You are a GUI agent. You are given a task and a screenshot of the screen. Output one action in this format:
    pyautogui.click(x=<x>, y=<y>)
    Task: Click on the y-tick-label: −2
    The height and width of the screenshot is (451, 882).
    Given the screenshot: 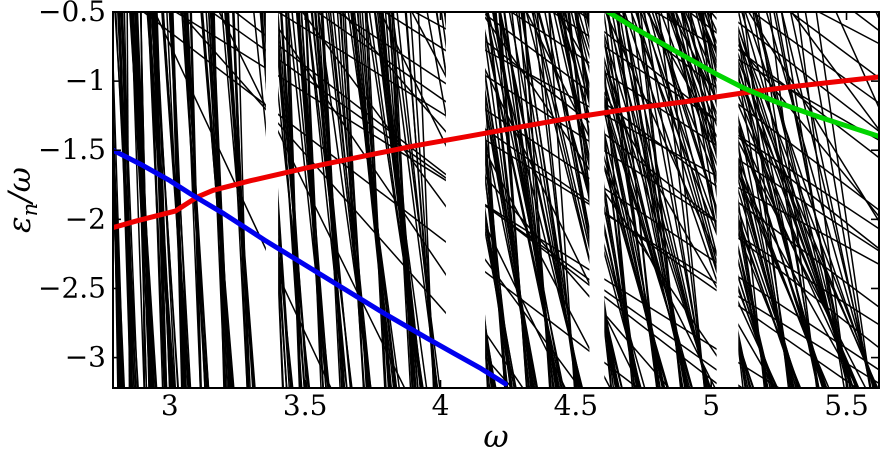 What is the action you would take?
    pyautogui.click(x=85, y=218)
    